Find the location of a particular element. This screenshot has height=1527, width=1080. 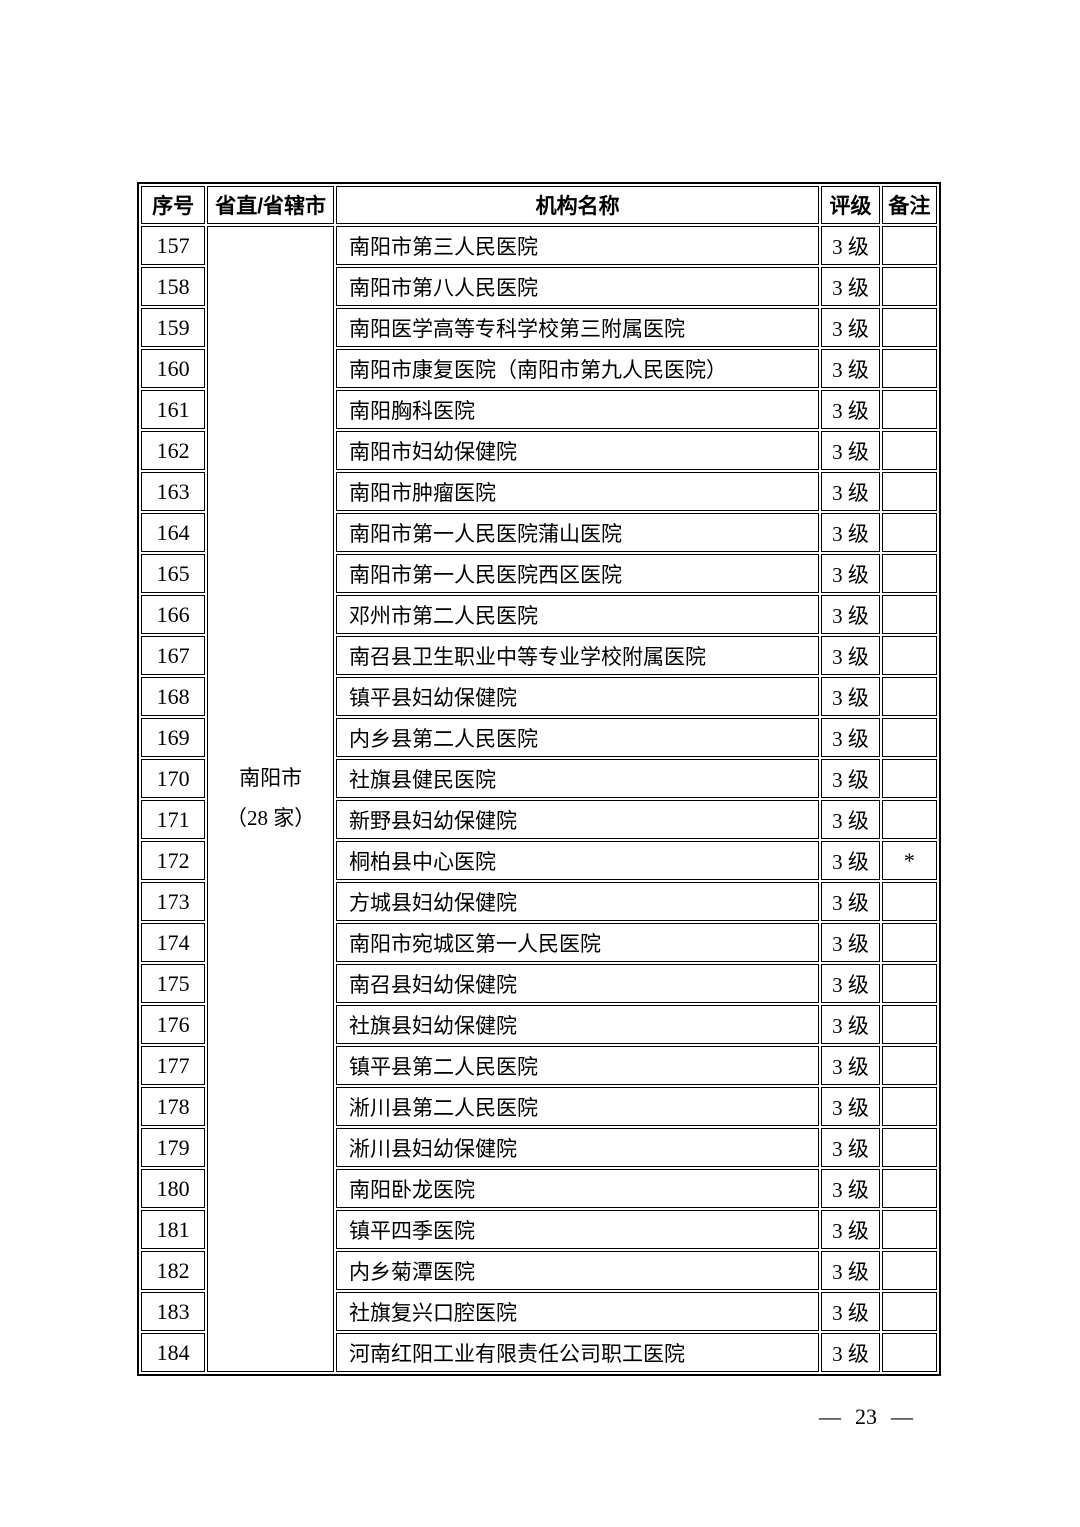

serial-cell: 162 is located at coordinates (173, 450).